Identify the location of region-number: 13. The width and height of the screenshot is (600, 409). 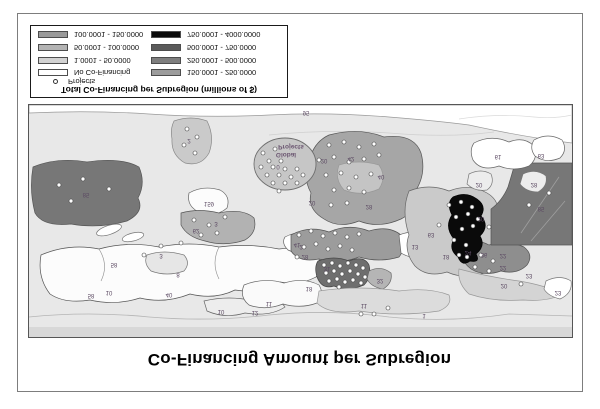
(415, 246).